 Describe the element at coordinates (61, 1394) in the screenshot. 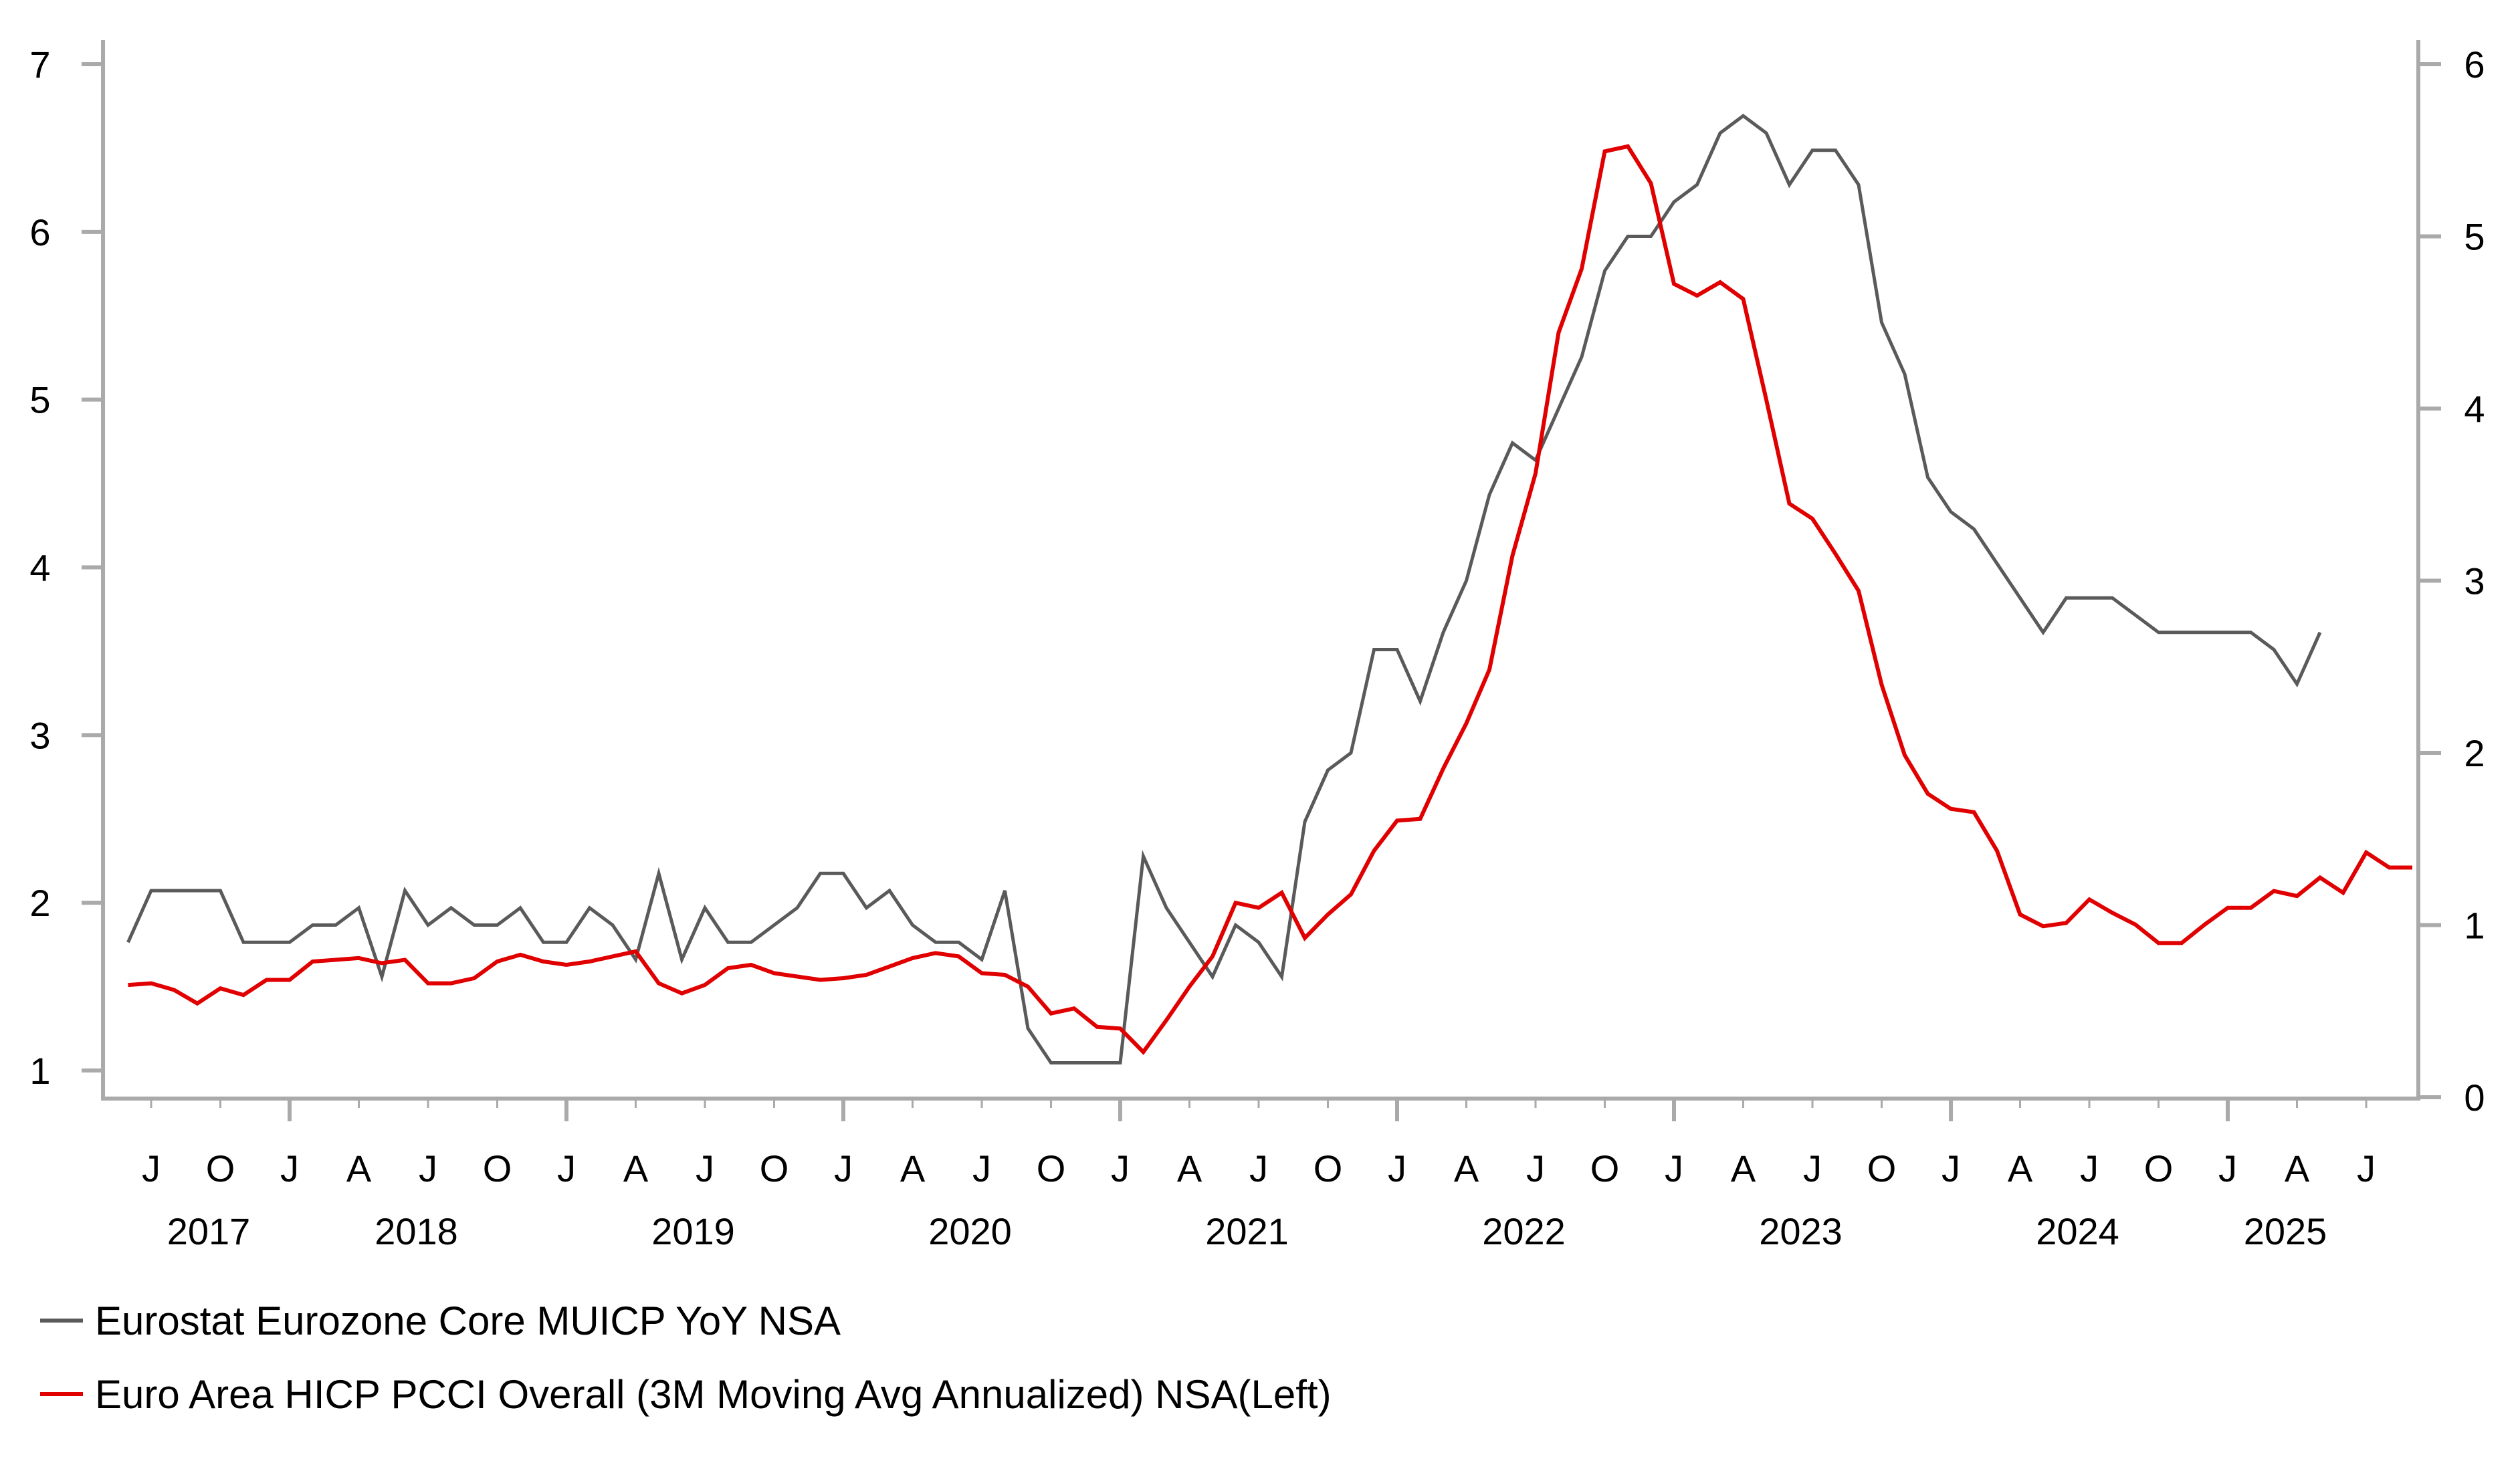

I see `legend-swatch-pcci` at that location.